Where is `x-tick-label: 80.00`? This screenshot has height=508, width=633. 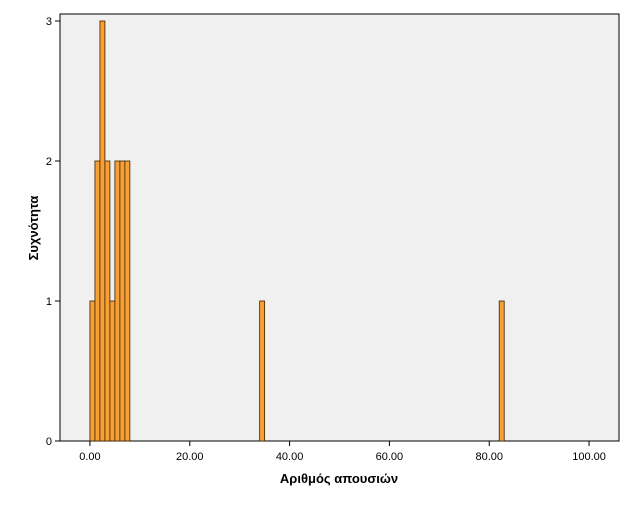
x-tick-label: 80.00 is located at coordinates (489, 457).